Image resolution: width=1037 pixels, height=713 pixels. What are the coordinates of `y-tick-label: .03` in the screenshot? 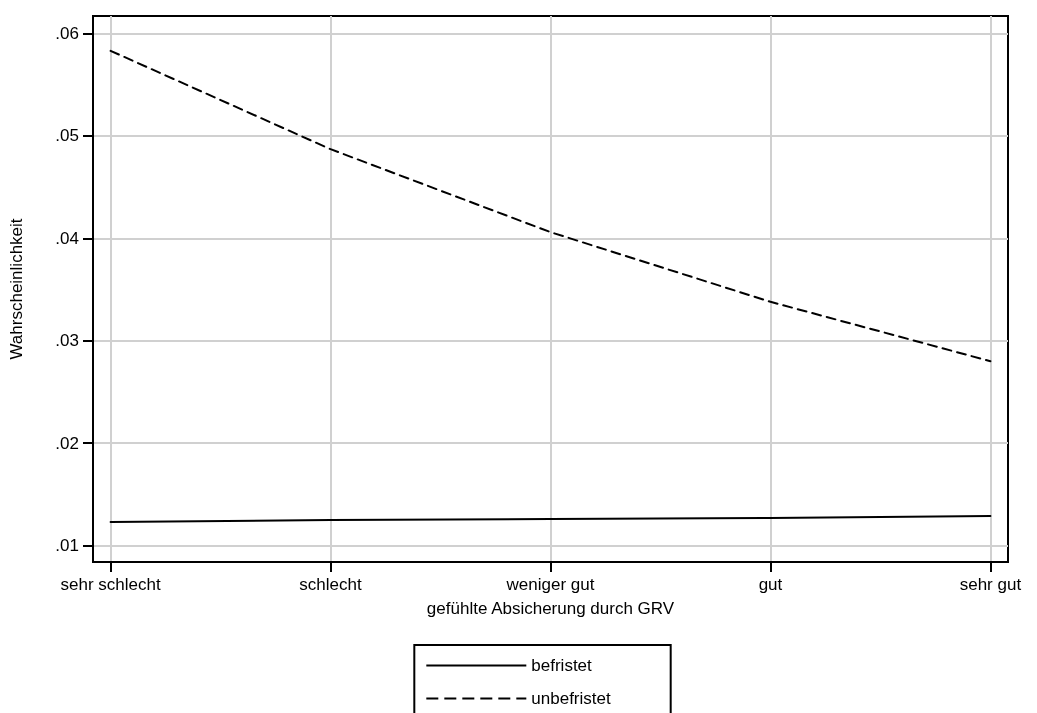 It's located at (67, 341).